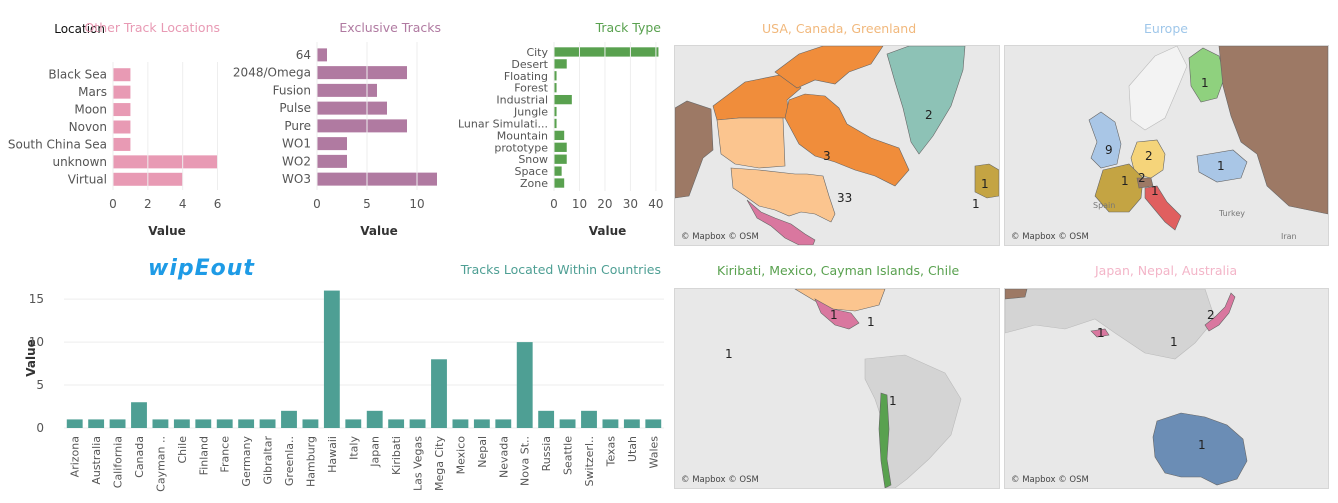 This screenshot has height=503, width=1338. I want to click on tick-label: 4, so click(183, 204).